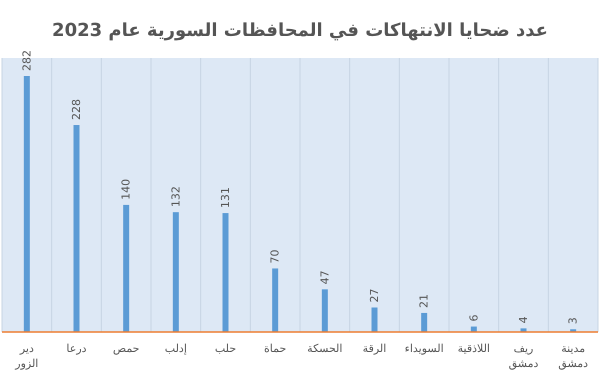  I want to click on data-label: 3, so click(573, 320).